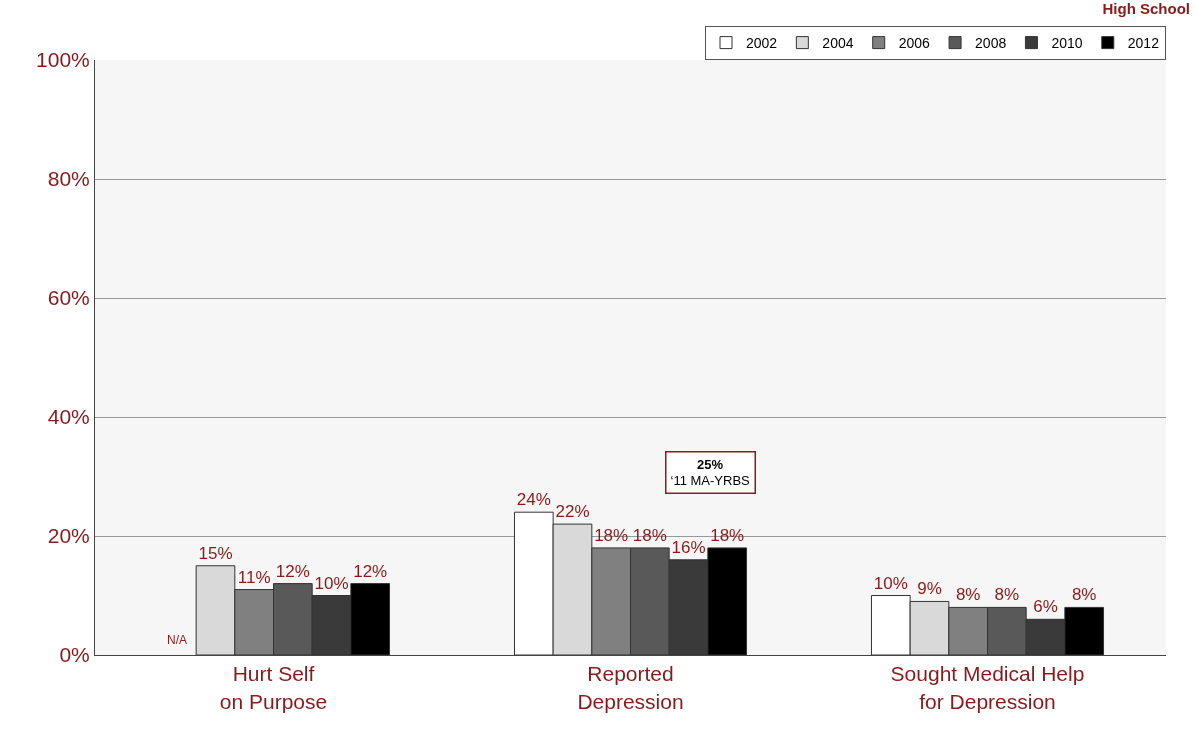 Image resolution: width=1196 pixels, height=730 pixels. Describe the element at coordinates (68, 536) in the screenshot. I see `y-tick-label: 20%` at that location.